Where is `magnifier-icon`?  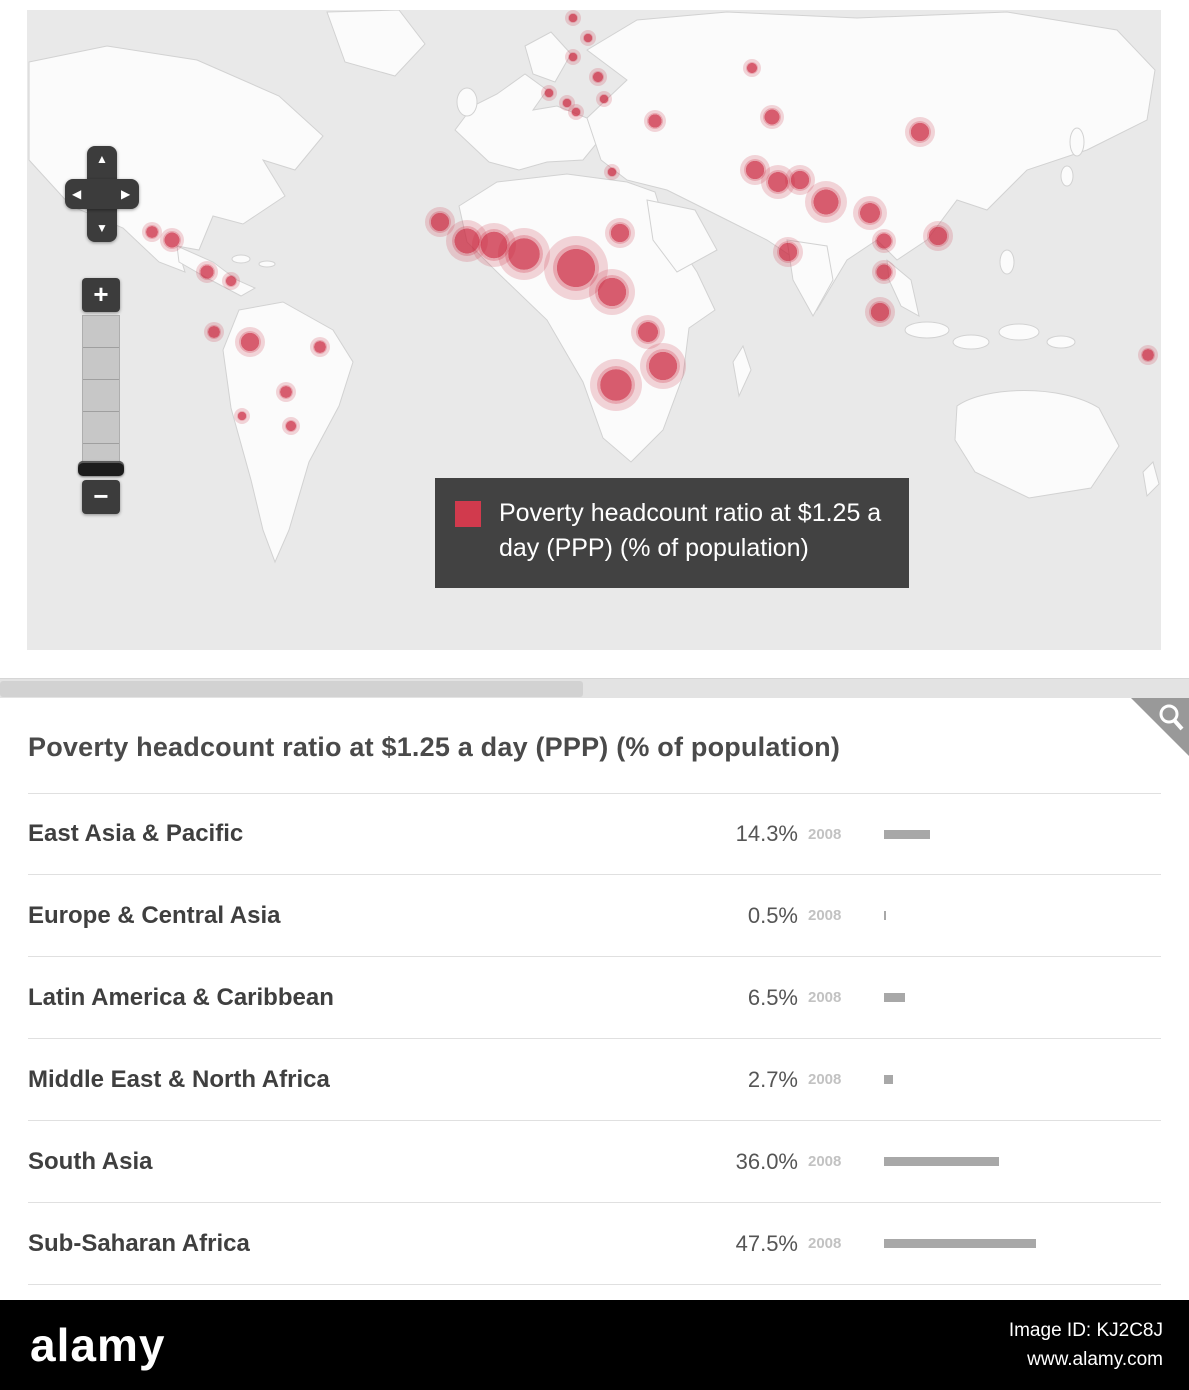 magnifier-icon is located at coordinates (1160, 727).